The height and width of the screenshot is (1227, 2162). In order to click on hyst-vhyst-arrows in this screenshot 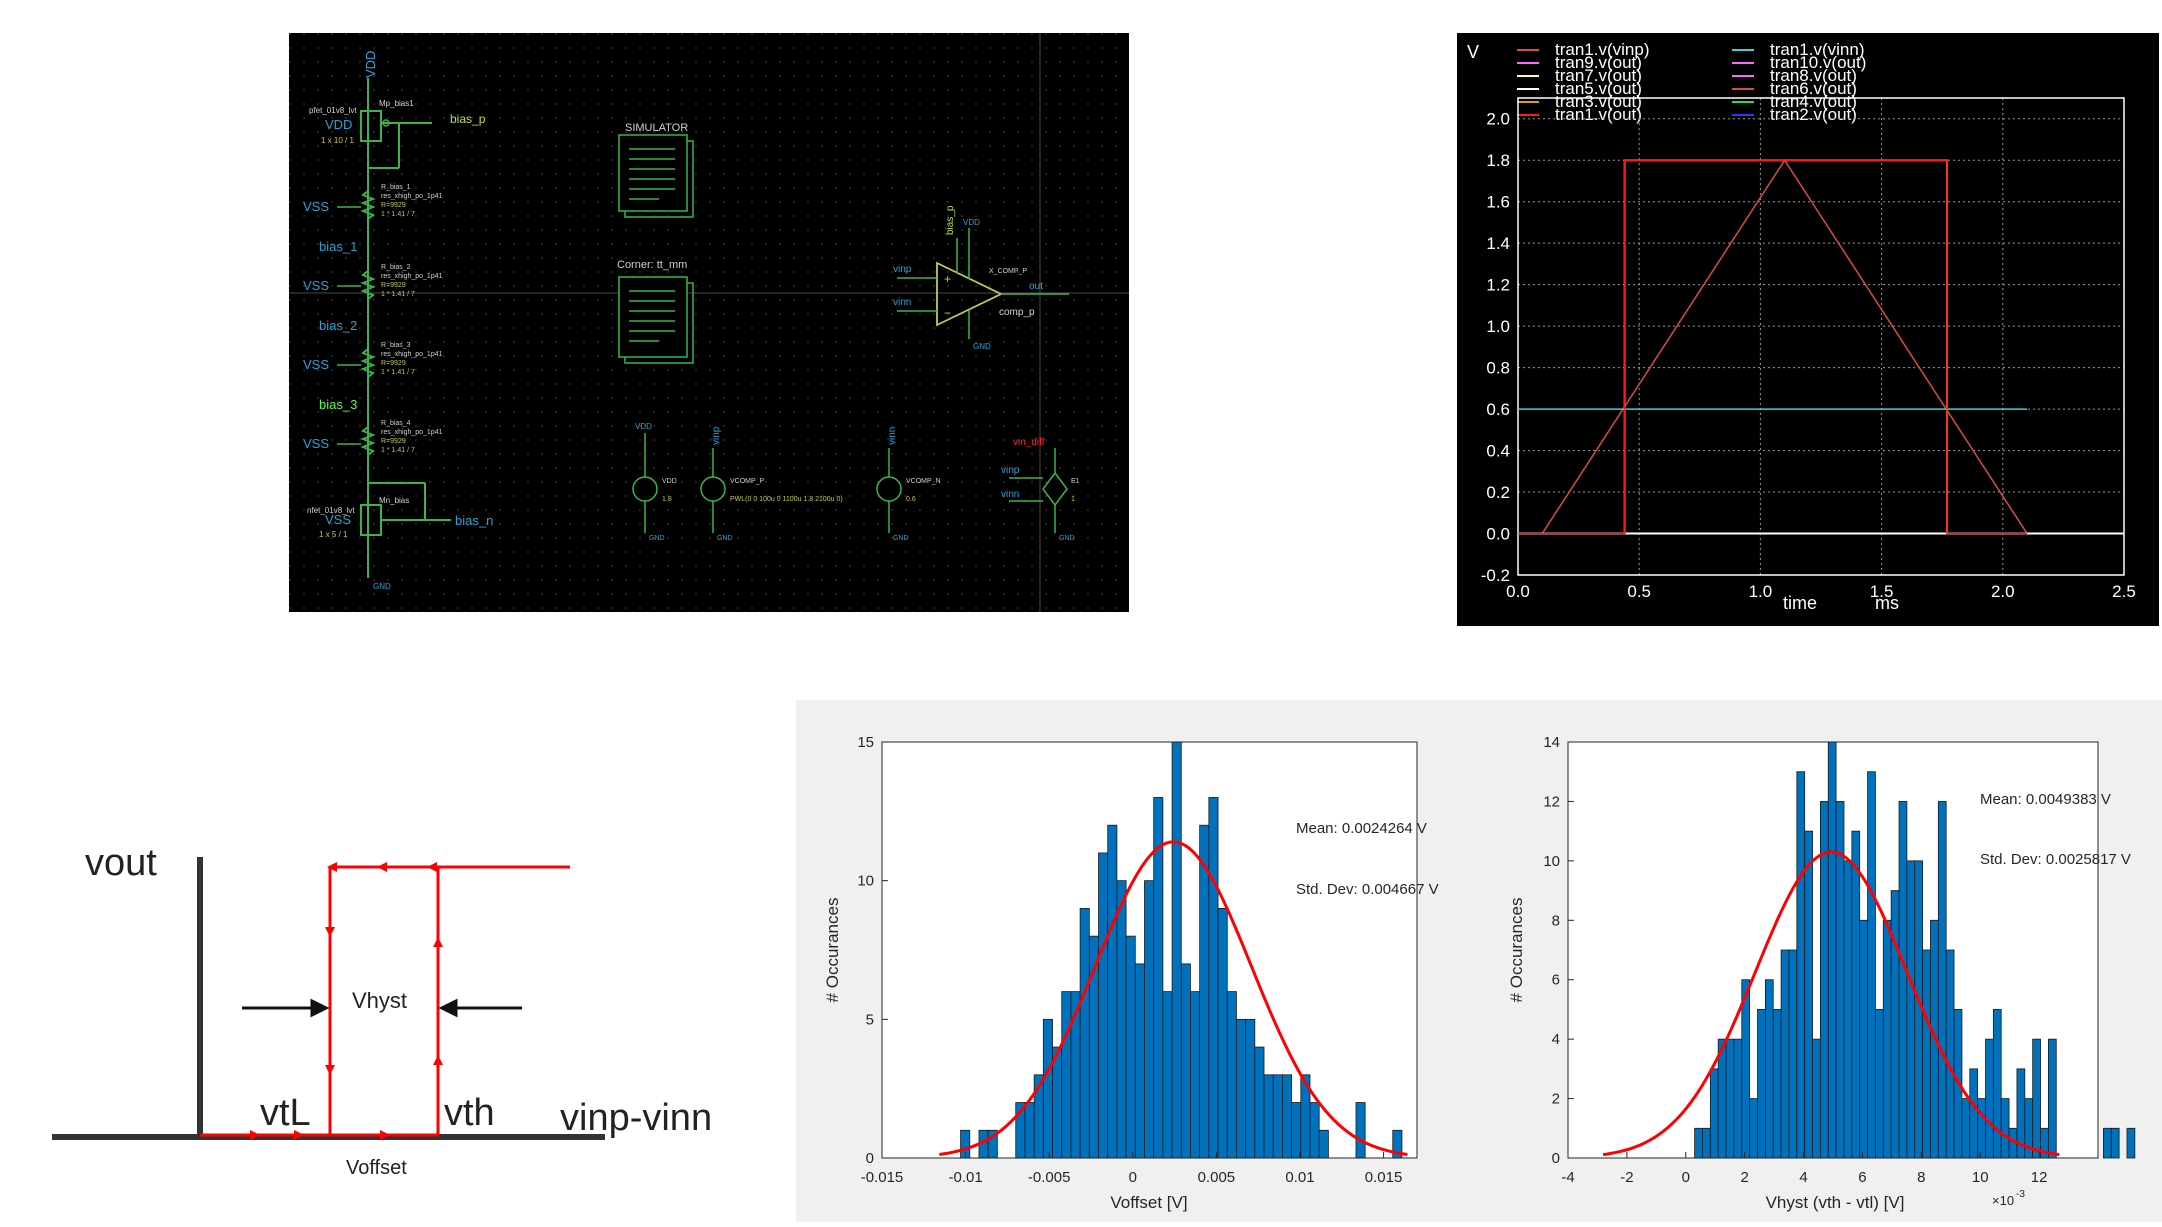, I will do `click(382, 1008)`.